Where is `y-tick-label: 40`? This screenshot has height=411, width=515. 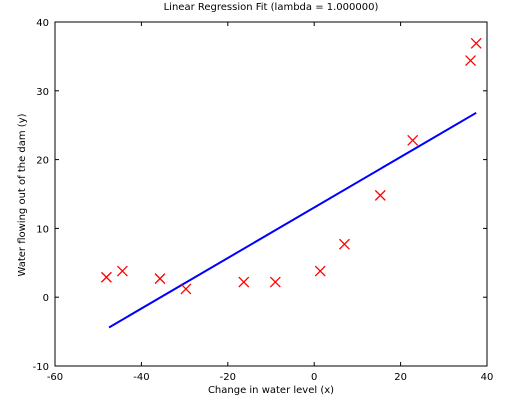
y-tick-label: 40 is located at coordinates (42, 23).